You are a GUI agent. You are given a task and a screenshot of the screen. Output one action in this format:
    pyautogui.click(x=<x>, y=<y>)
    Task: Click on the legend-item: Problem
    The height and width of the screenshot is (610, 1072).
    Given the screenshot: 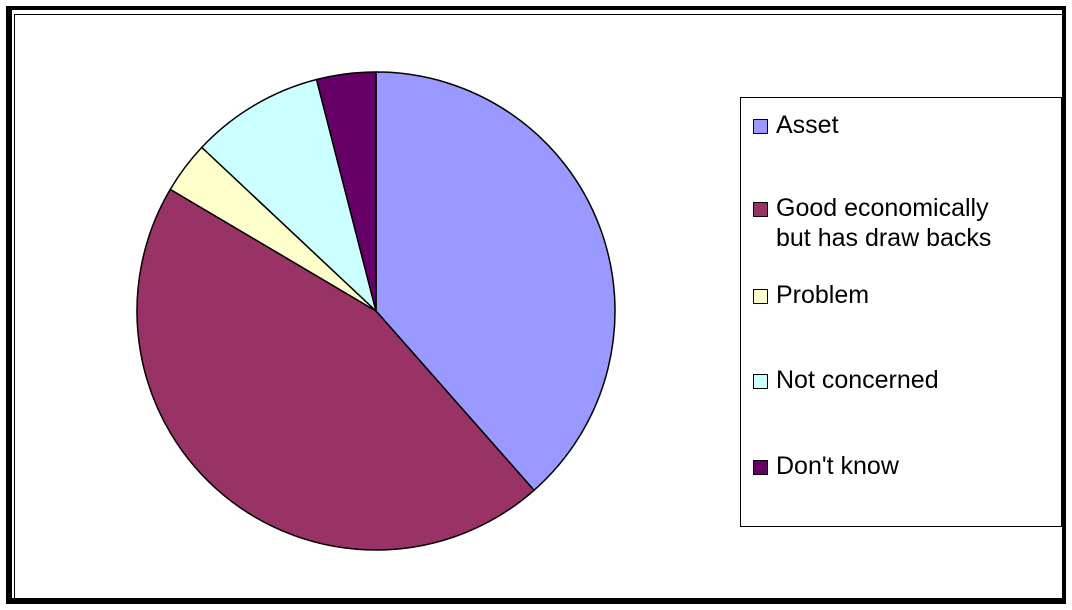 What is the action you would take?
    pyautogui.click(x=811, y=295)
    